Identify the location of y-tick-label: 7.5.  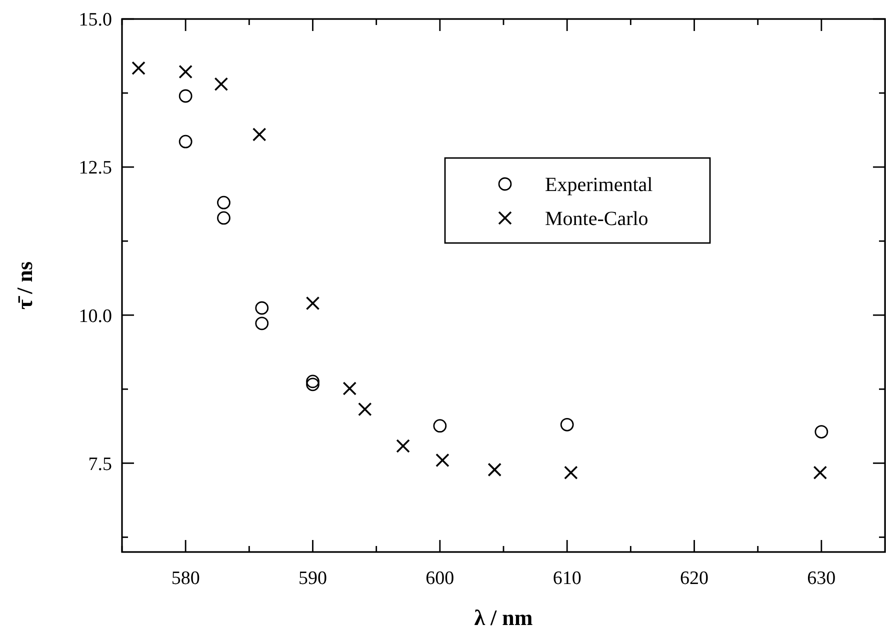
(100, 464).